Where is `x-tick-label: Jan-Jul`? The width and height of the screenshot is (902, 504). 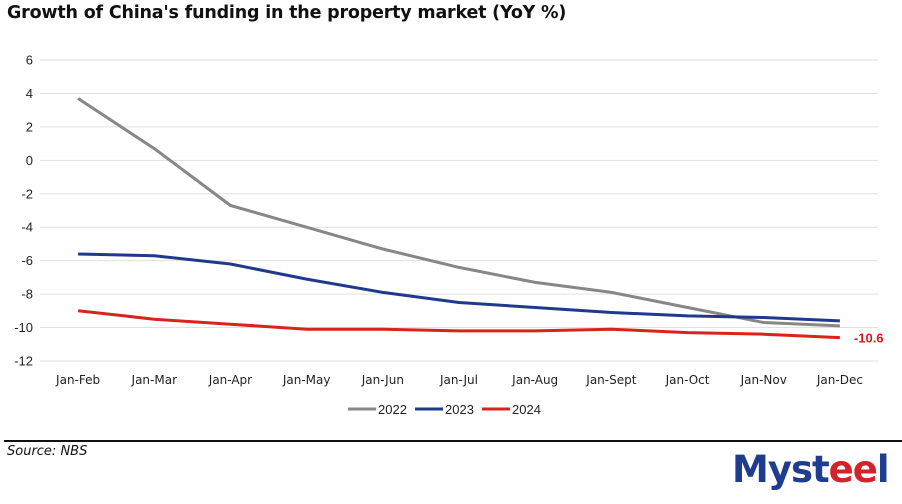 x-tick-label: Jan-Jul is located at coordinates (458, 380).